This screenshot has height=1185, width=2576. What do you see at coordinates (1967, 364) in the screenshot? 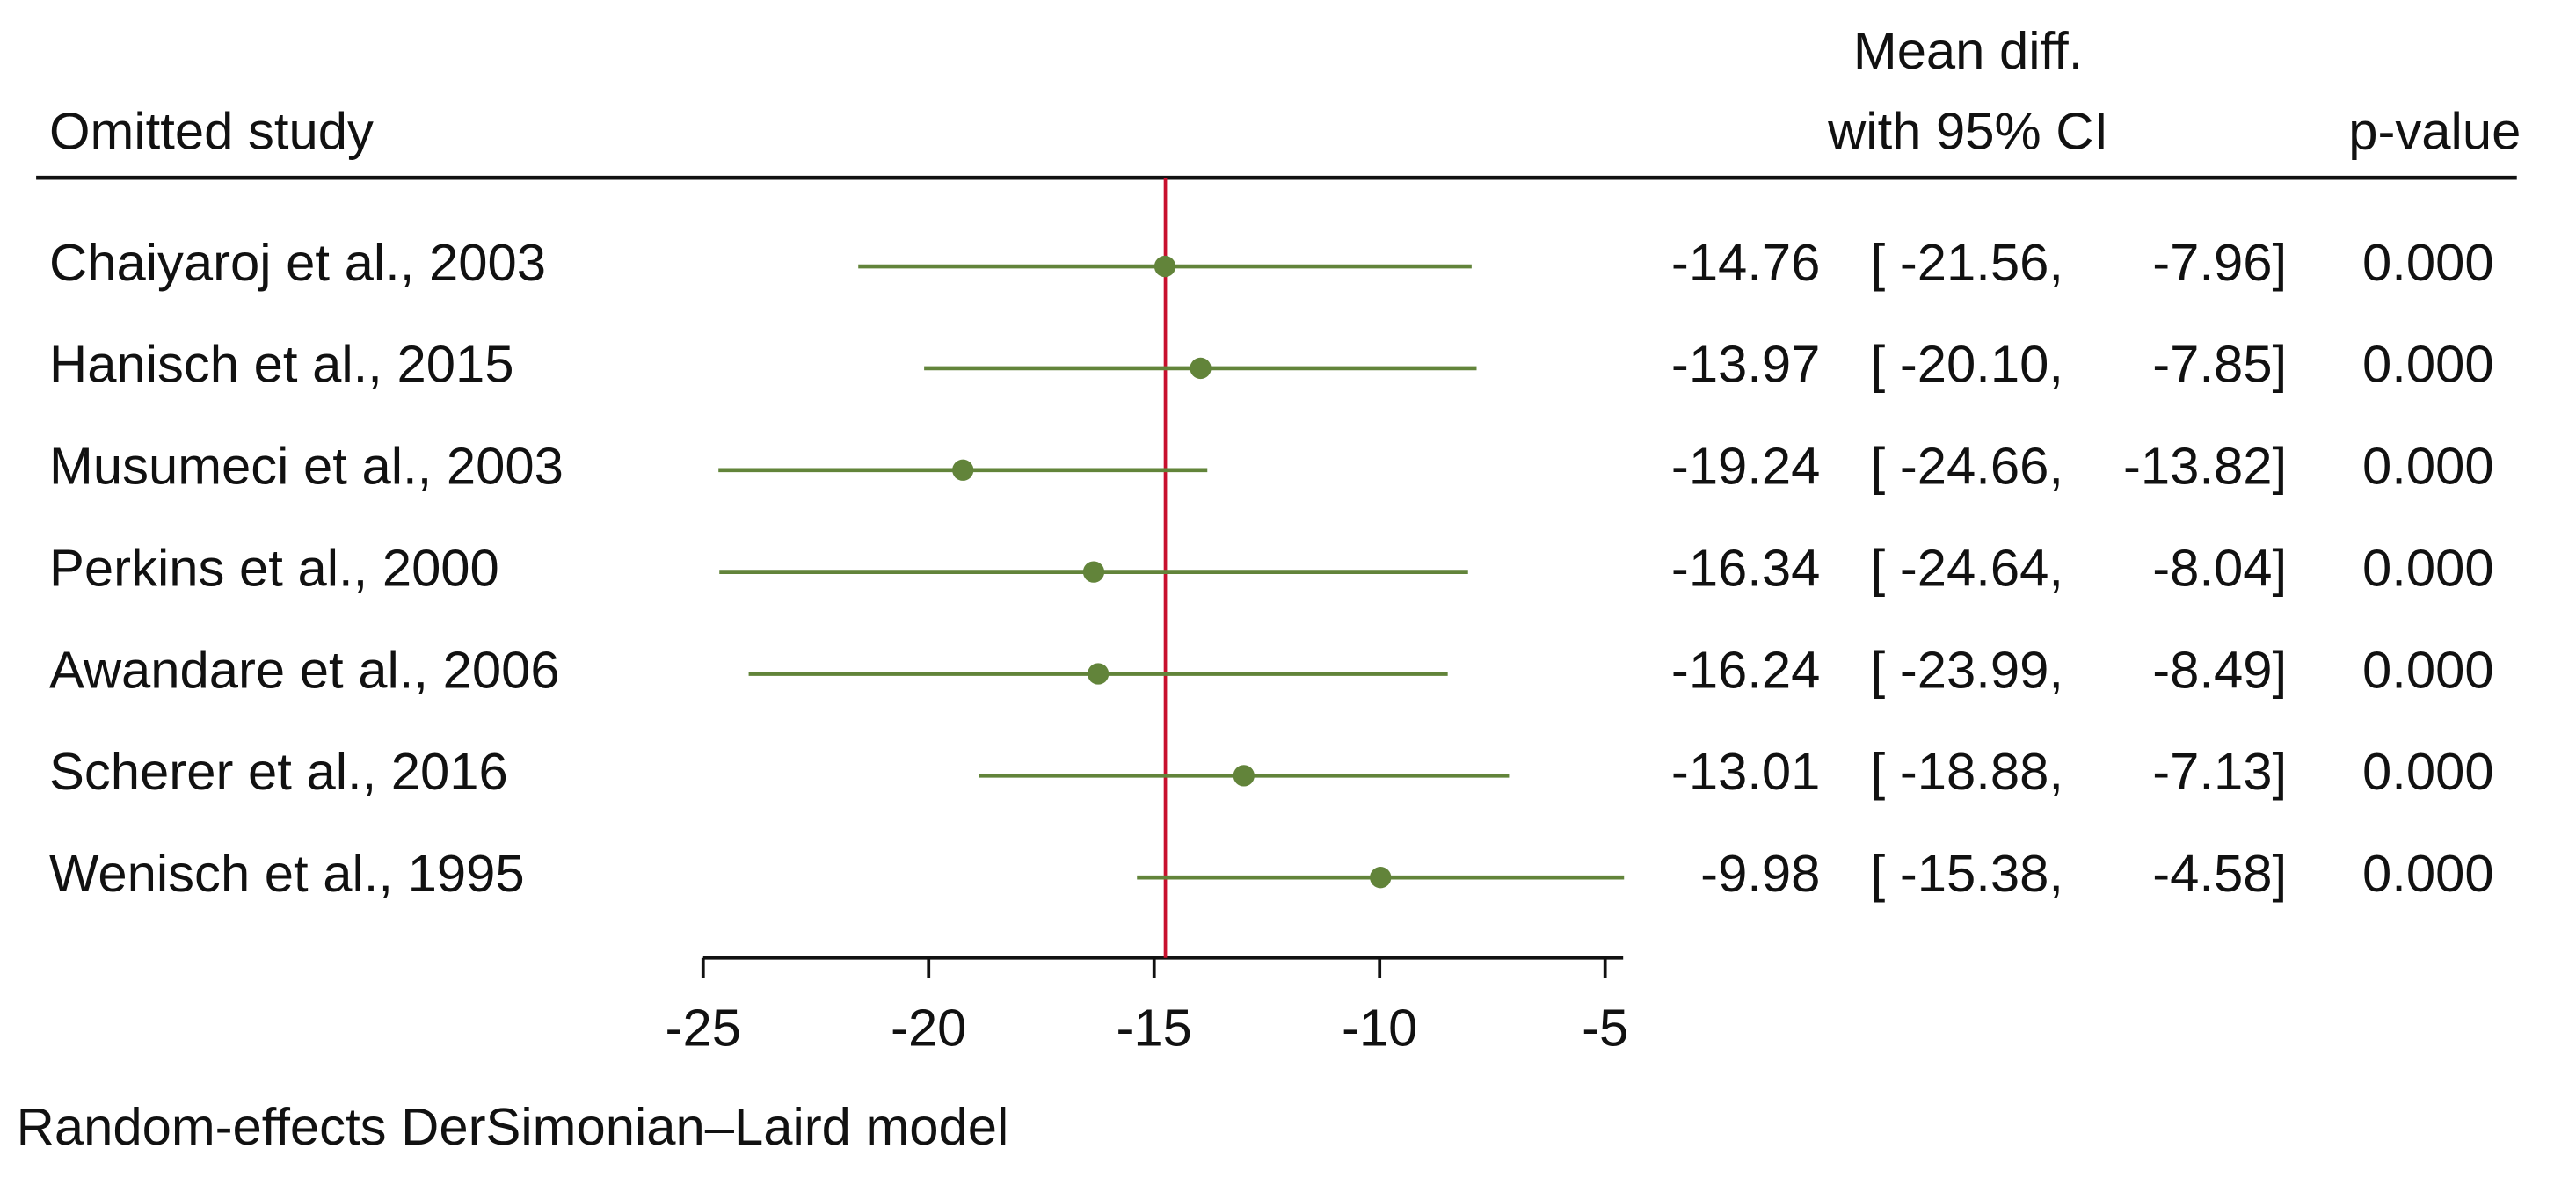
I see `ci-lower-label: [ -20.10,` at bounding box center [1967, 364].